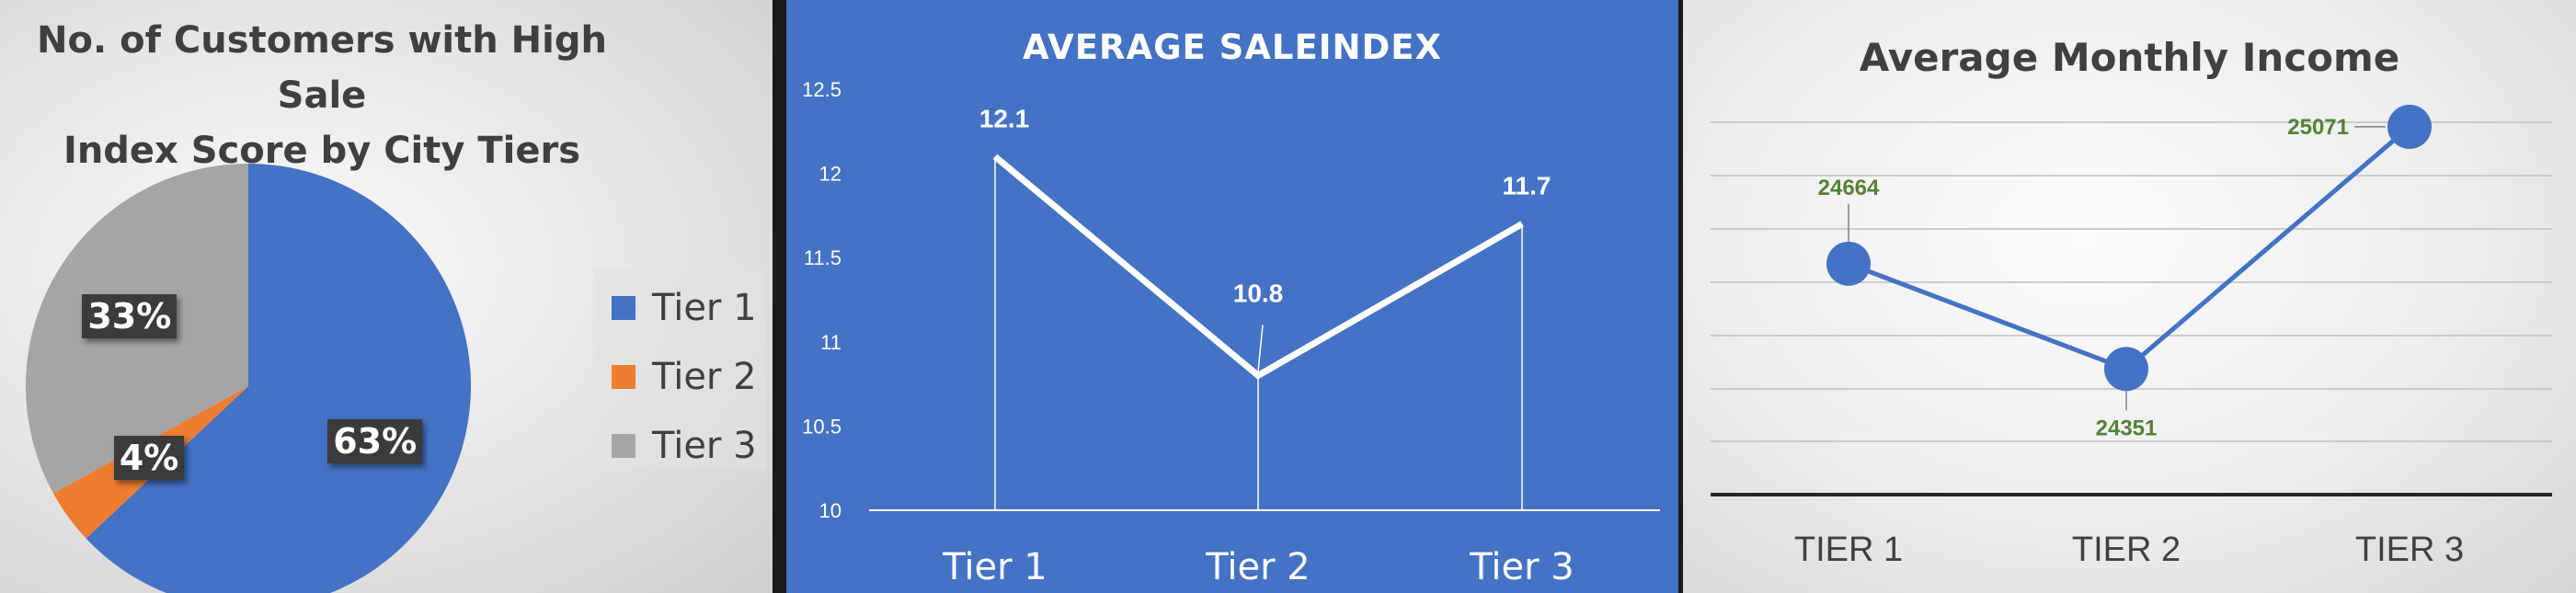 The height and width of the screenshot is (593, 2576). What do you see at coordinates (1848, 549) in the screenshot?
I see `x-tick-label-tier-1: TIER 1` at bounding box center [1848, 549].